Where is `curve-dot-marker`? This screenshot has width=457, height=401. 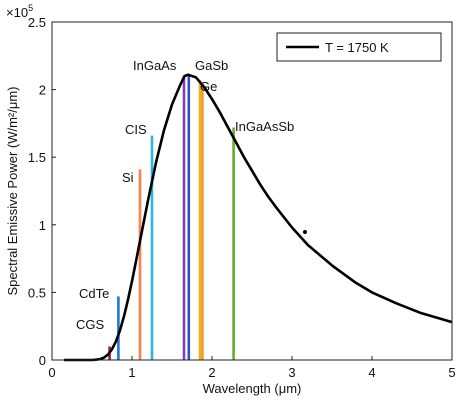 curve-dot-marker is located at coordinates (305, 232).